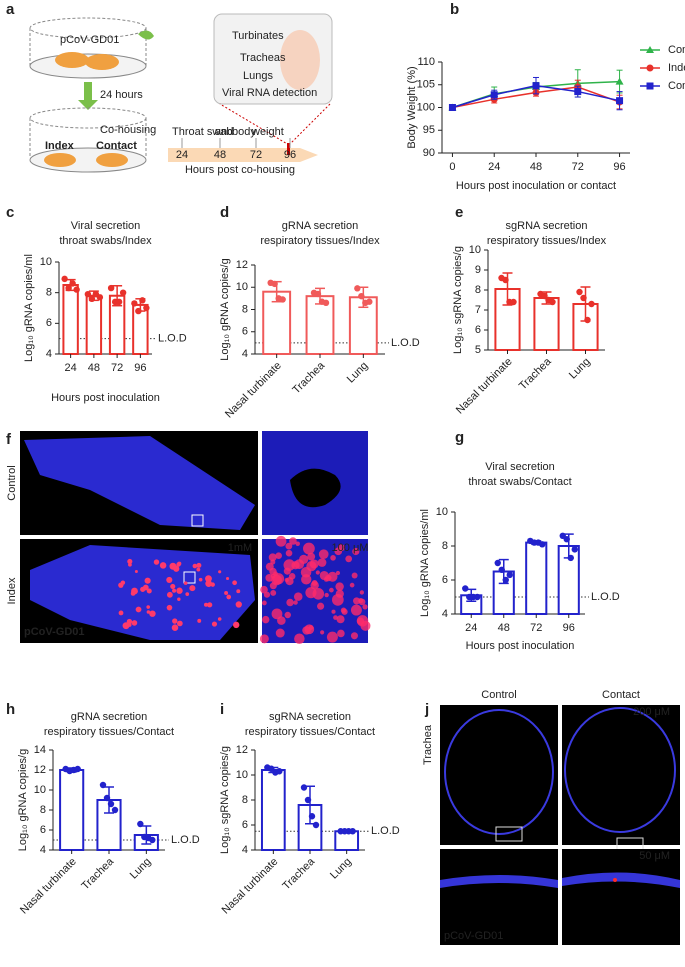  What do you see at coordinates (49, 354) in the screenshot?
I see `y-tick-label: 4` at bounding box center [49, 354].